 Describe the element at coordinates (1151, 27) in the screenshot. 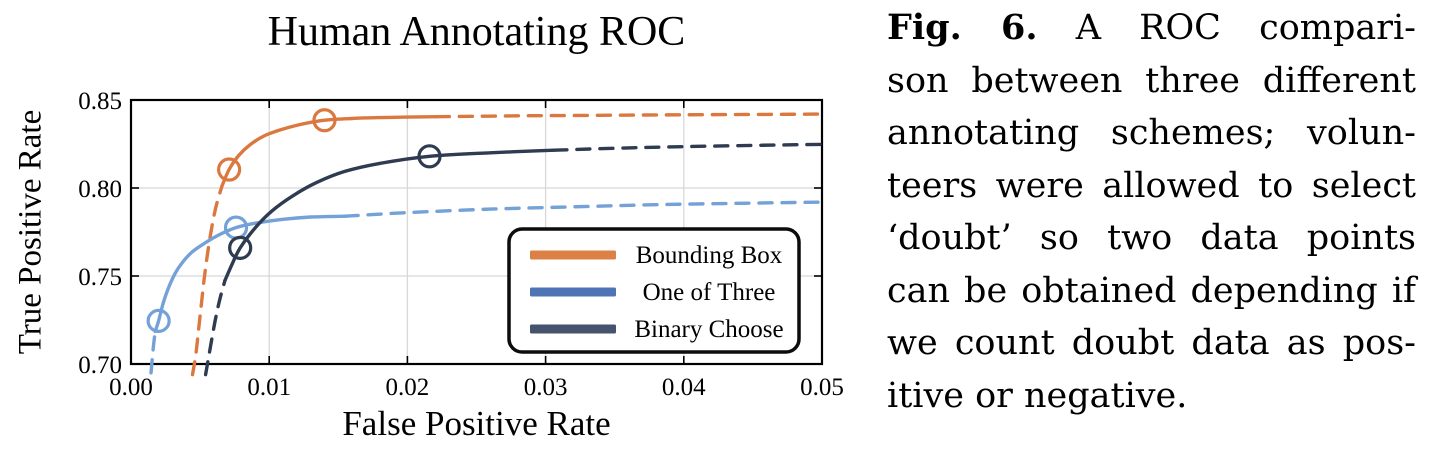

I see `caption-line: Fig. 6. A ROC compari-` at that location.